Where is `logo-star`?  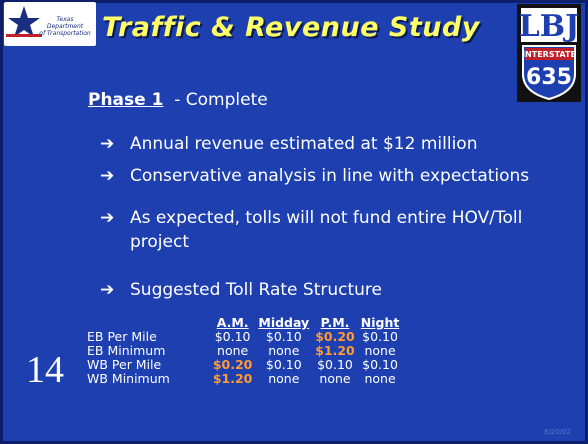
logo-star is located at coordinates (24, 21).